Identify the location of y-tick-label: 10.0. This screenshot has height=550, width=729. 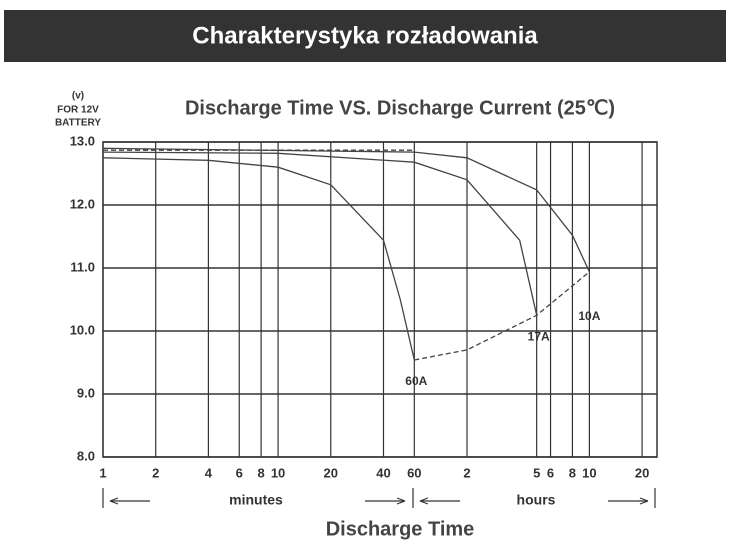
(82, 329).